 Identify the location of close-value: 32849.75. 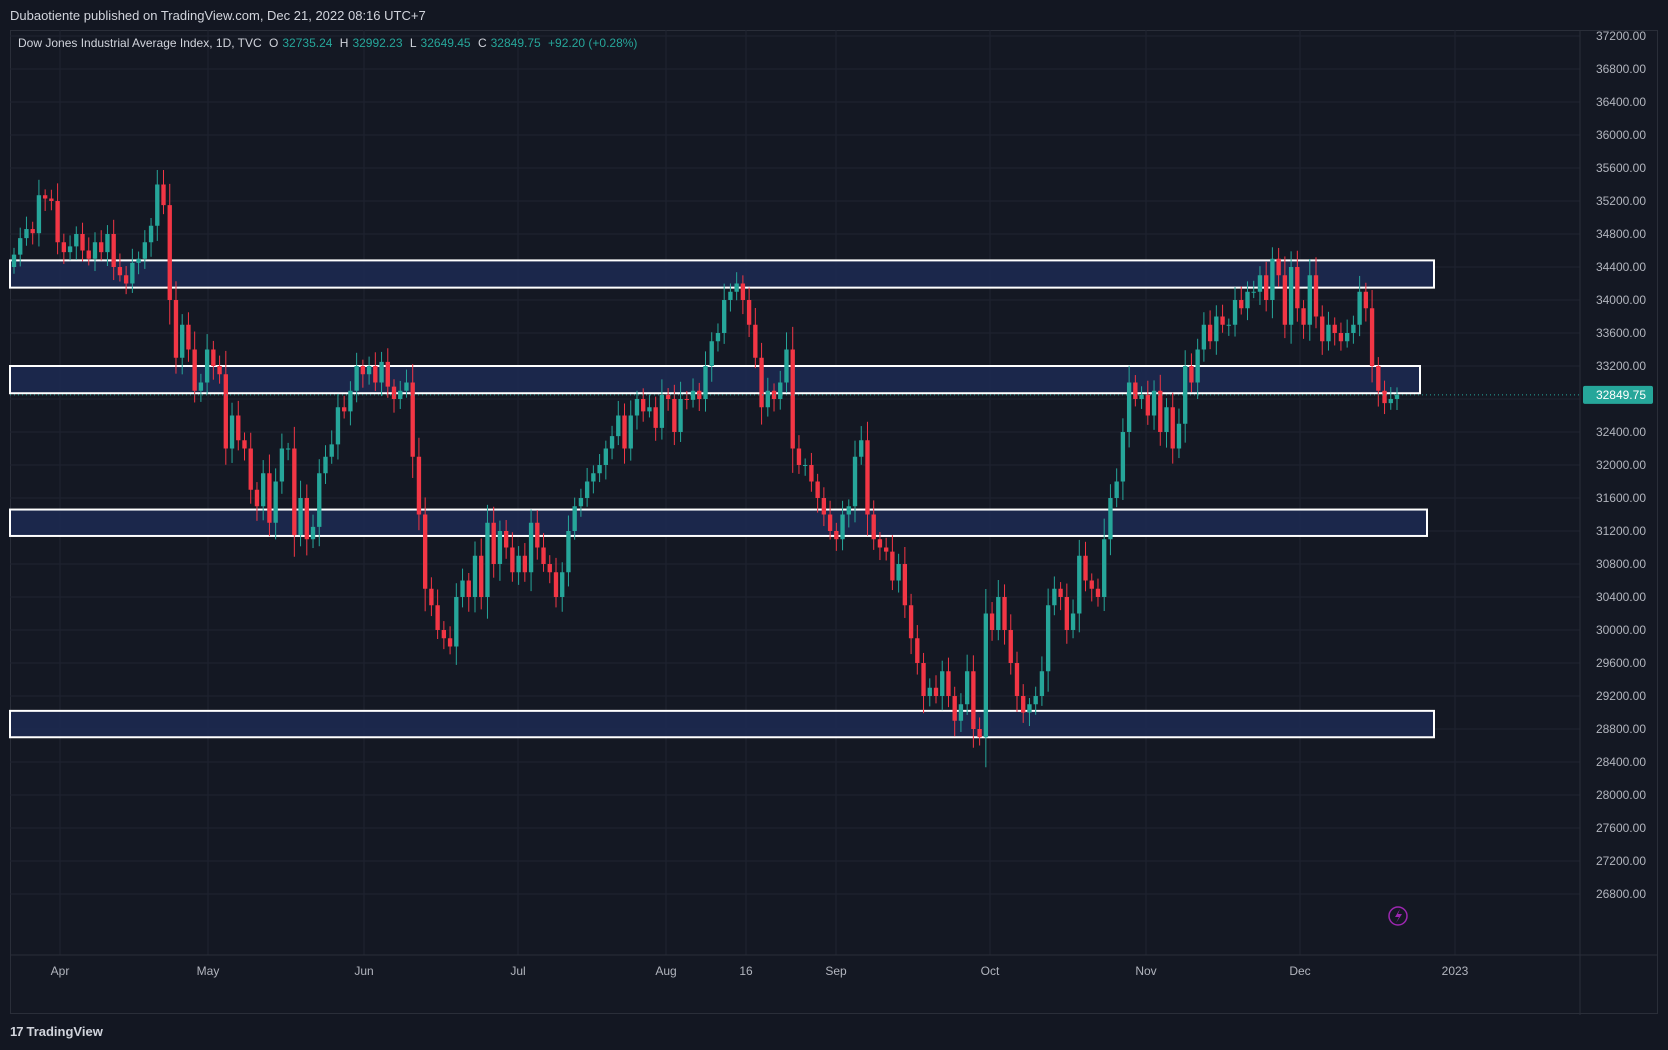
(515, 43).